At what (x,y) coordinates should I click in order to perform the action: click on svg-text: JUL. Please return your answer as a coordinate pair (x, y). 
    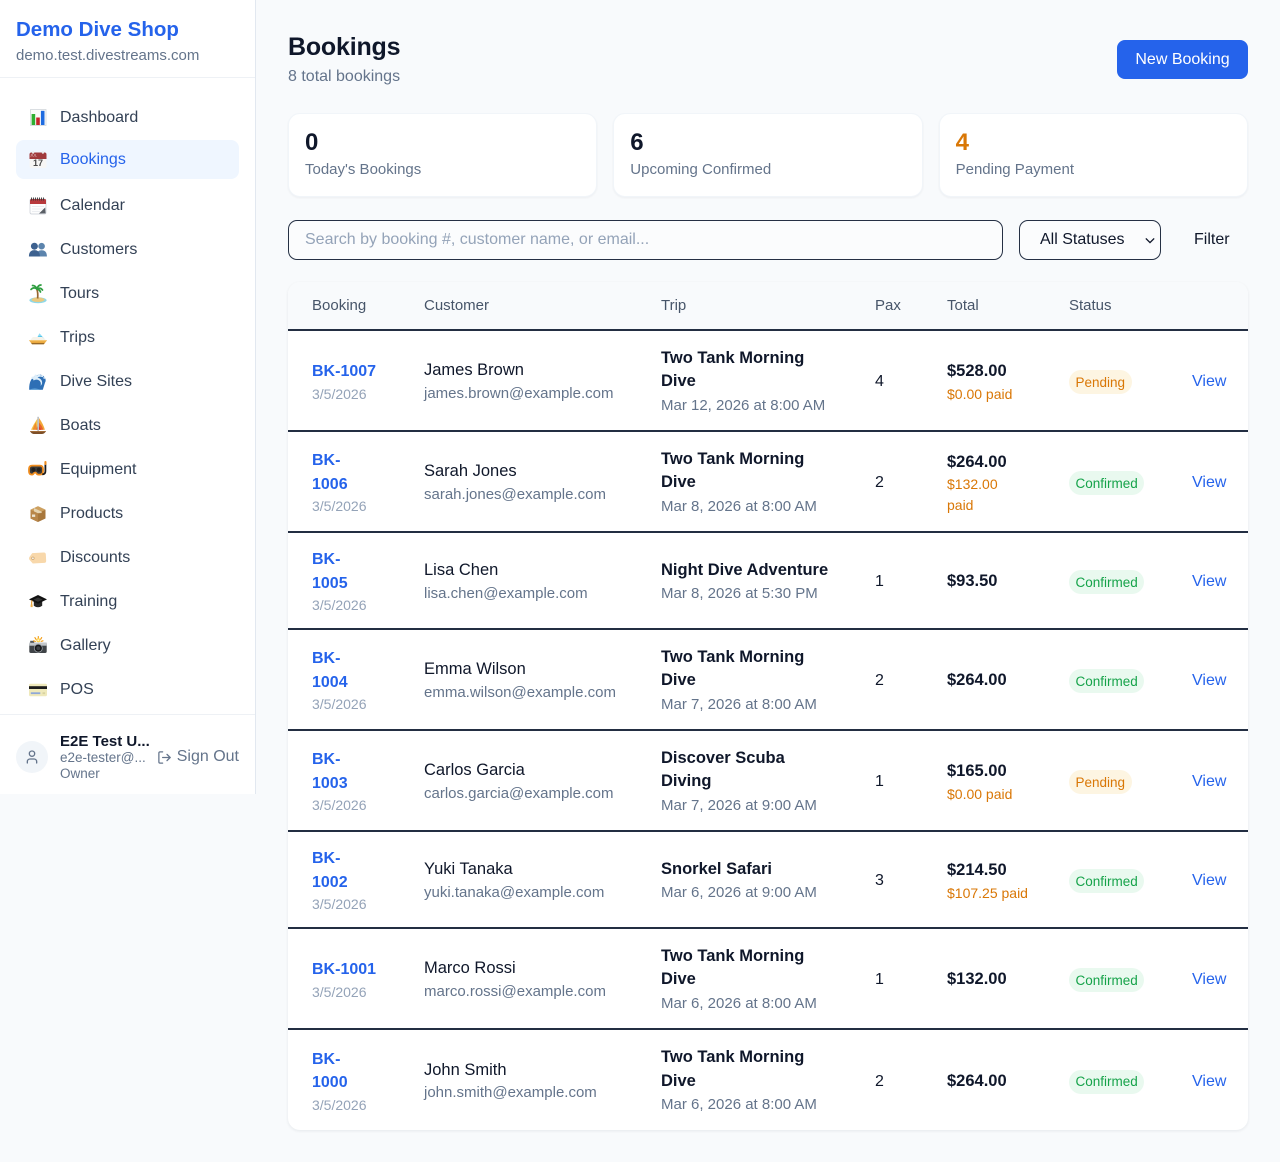
    Looking at the image, I should click on (34, 154).